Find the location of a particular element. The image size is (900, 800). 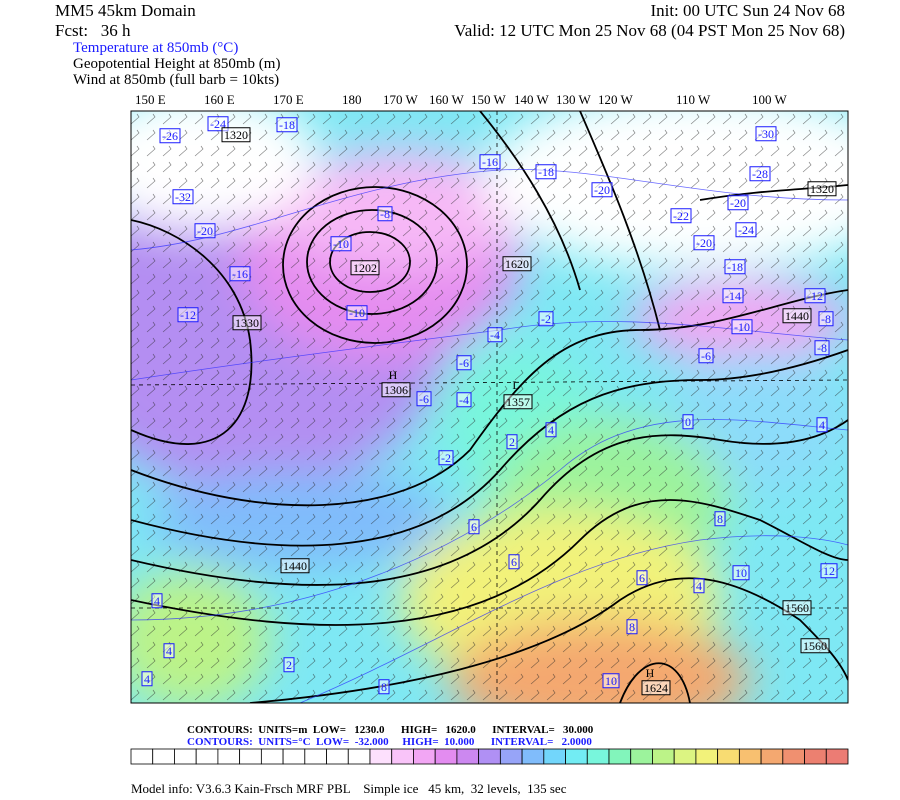

temperature-label-group: -8 is located at coordinates (826, 319).